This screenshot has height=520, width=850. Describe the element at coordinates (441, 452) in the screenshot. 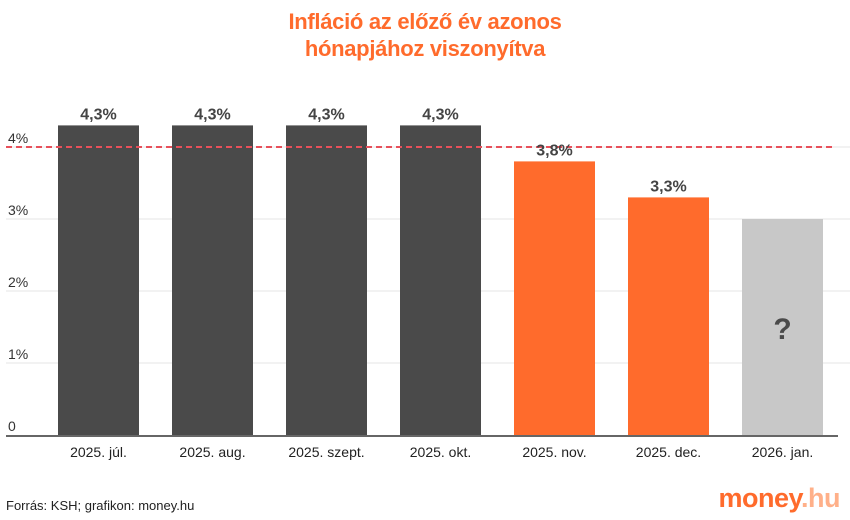

I see `x-tick-label: 2025. okt.` at that location.